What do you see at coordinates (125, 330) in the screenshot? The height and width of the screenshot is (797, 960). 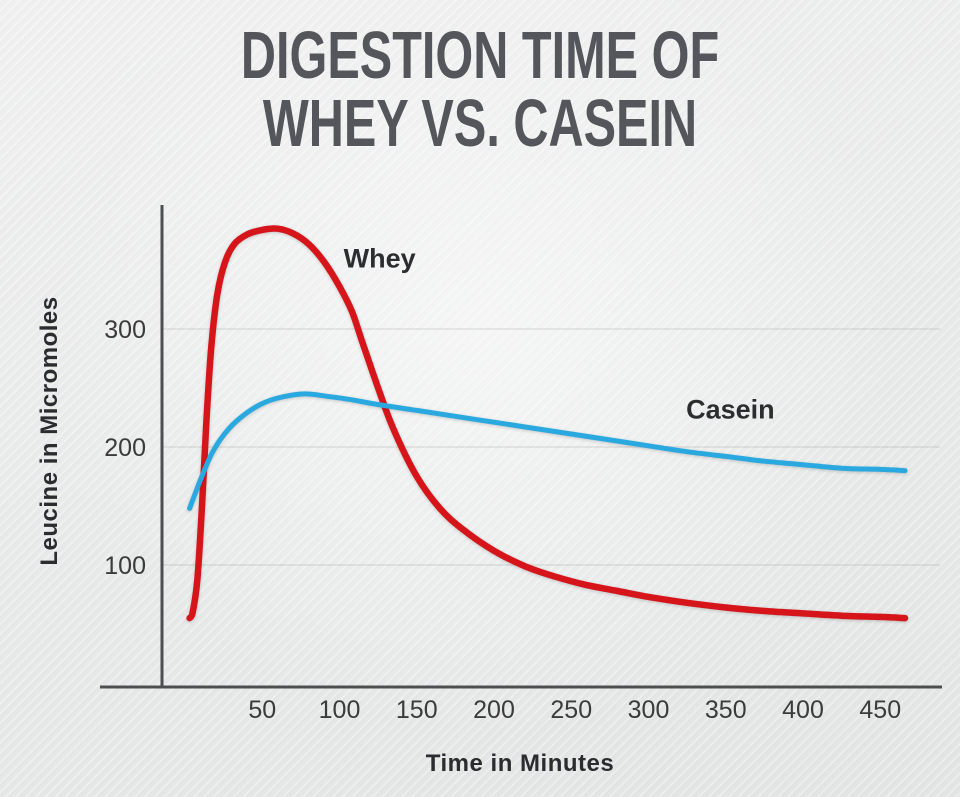 I see `y-tick-label: 300` at bounding box center [125, 330].